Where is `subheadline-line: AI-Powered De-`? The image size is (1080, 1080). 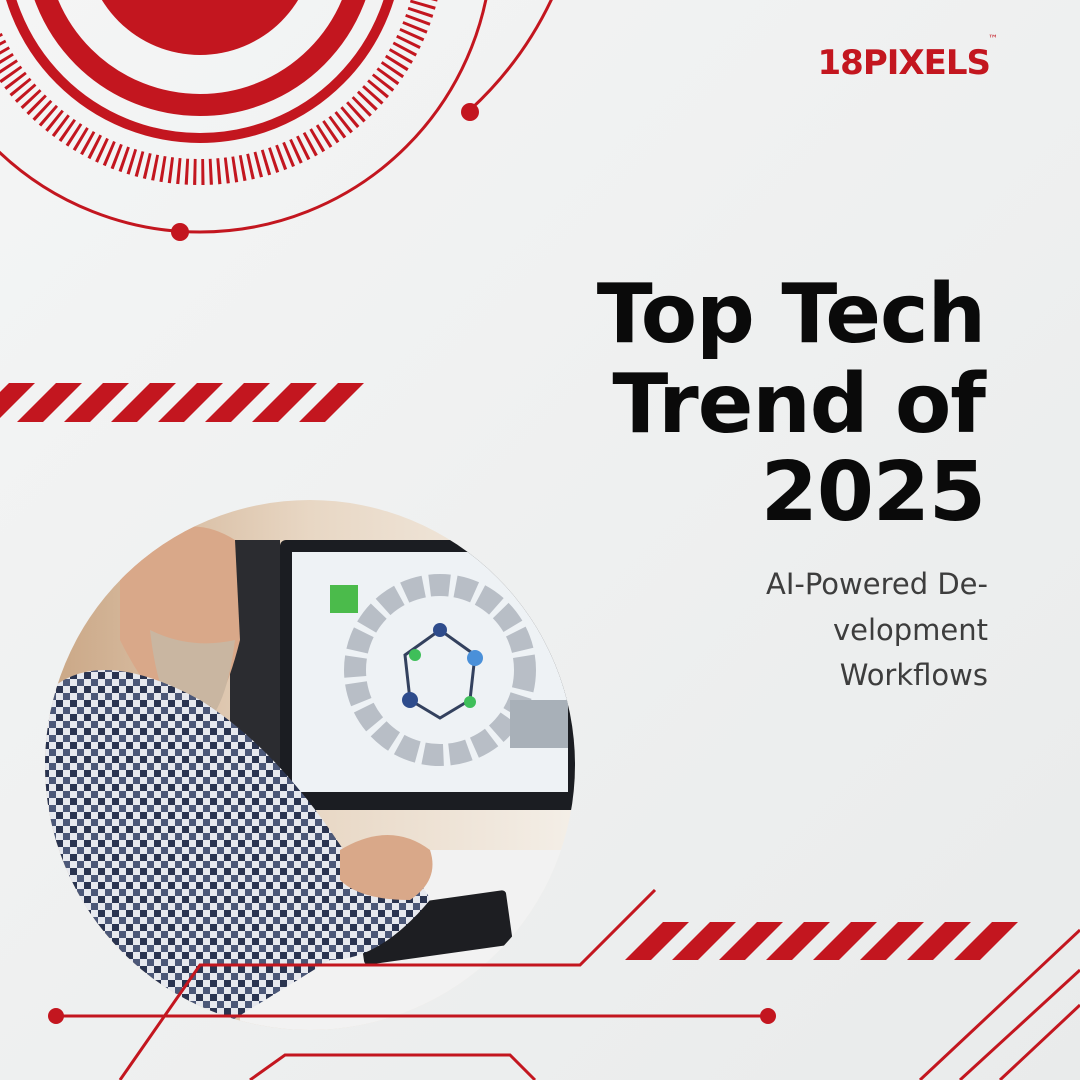
subheadline-line: AI-Powered De- is located at coordinates (877, 584).